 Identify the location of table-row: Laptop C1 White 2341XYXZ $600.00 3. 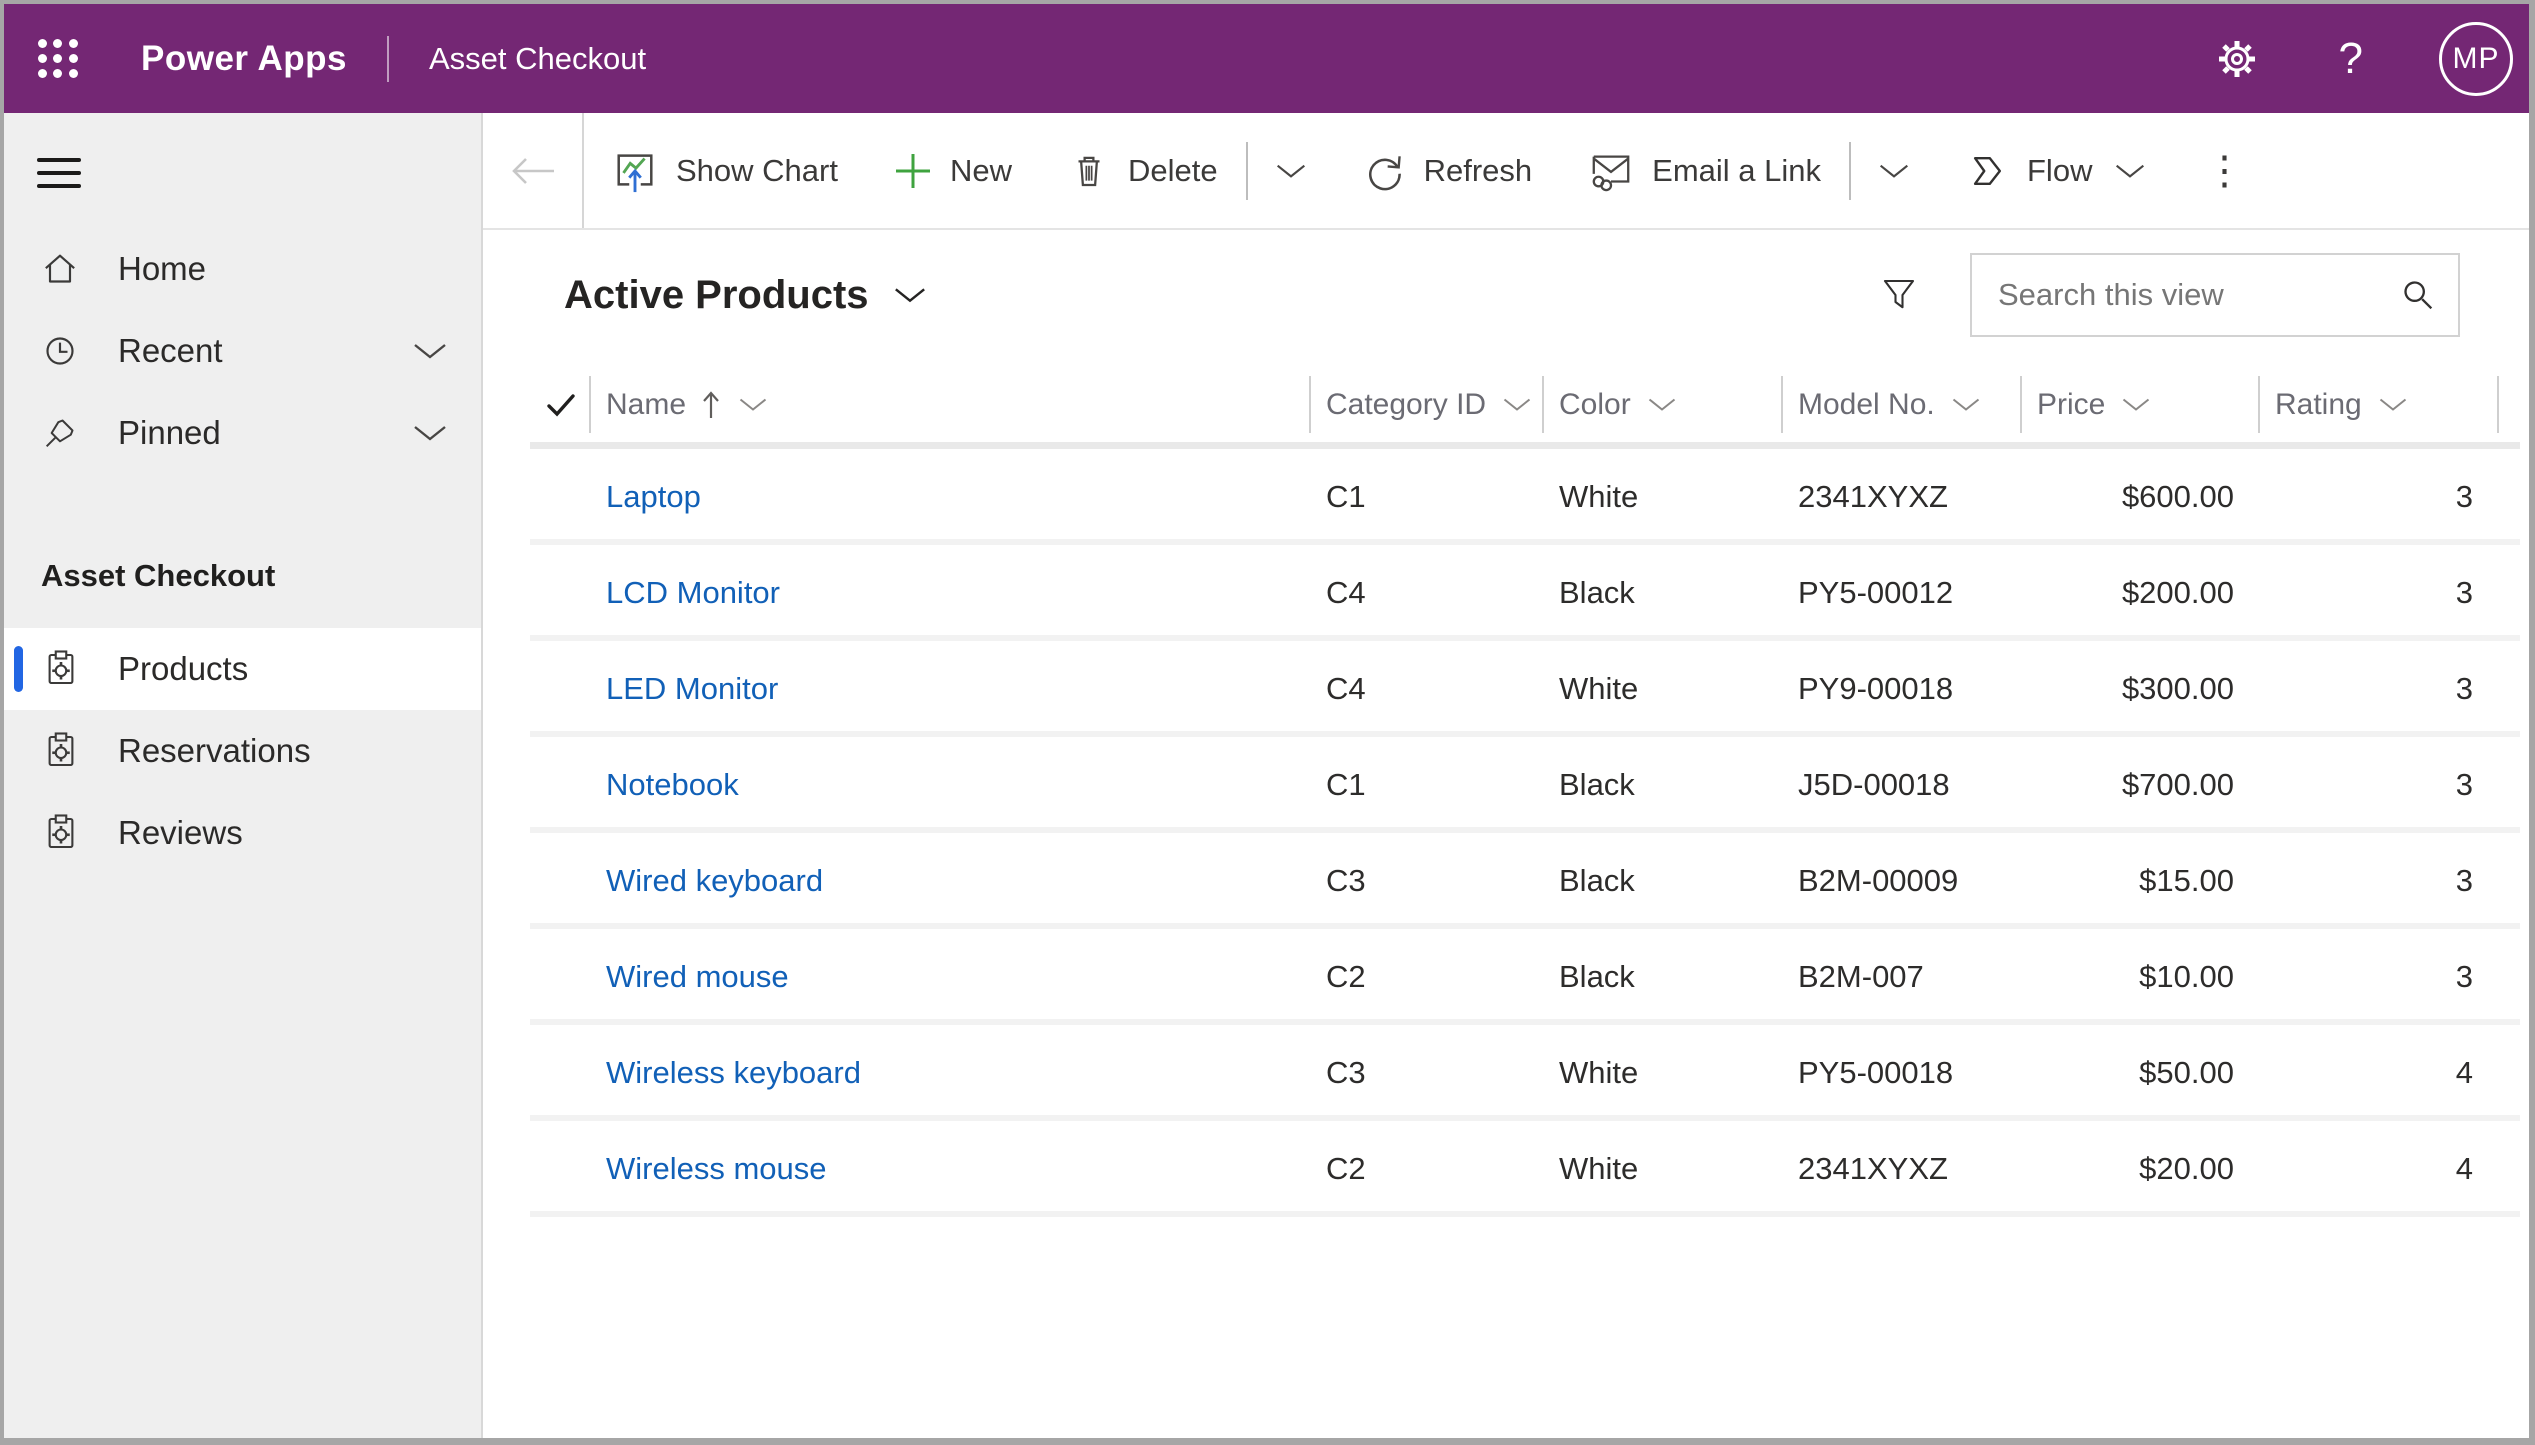
(1506, 497).